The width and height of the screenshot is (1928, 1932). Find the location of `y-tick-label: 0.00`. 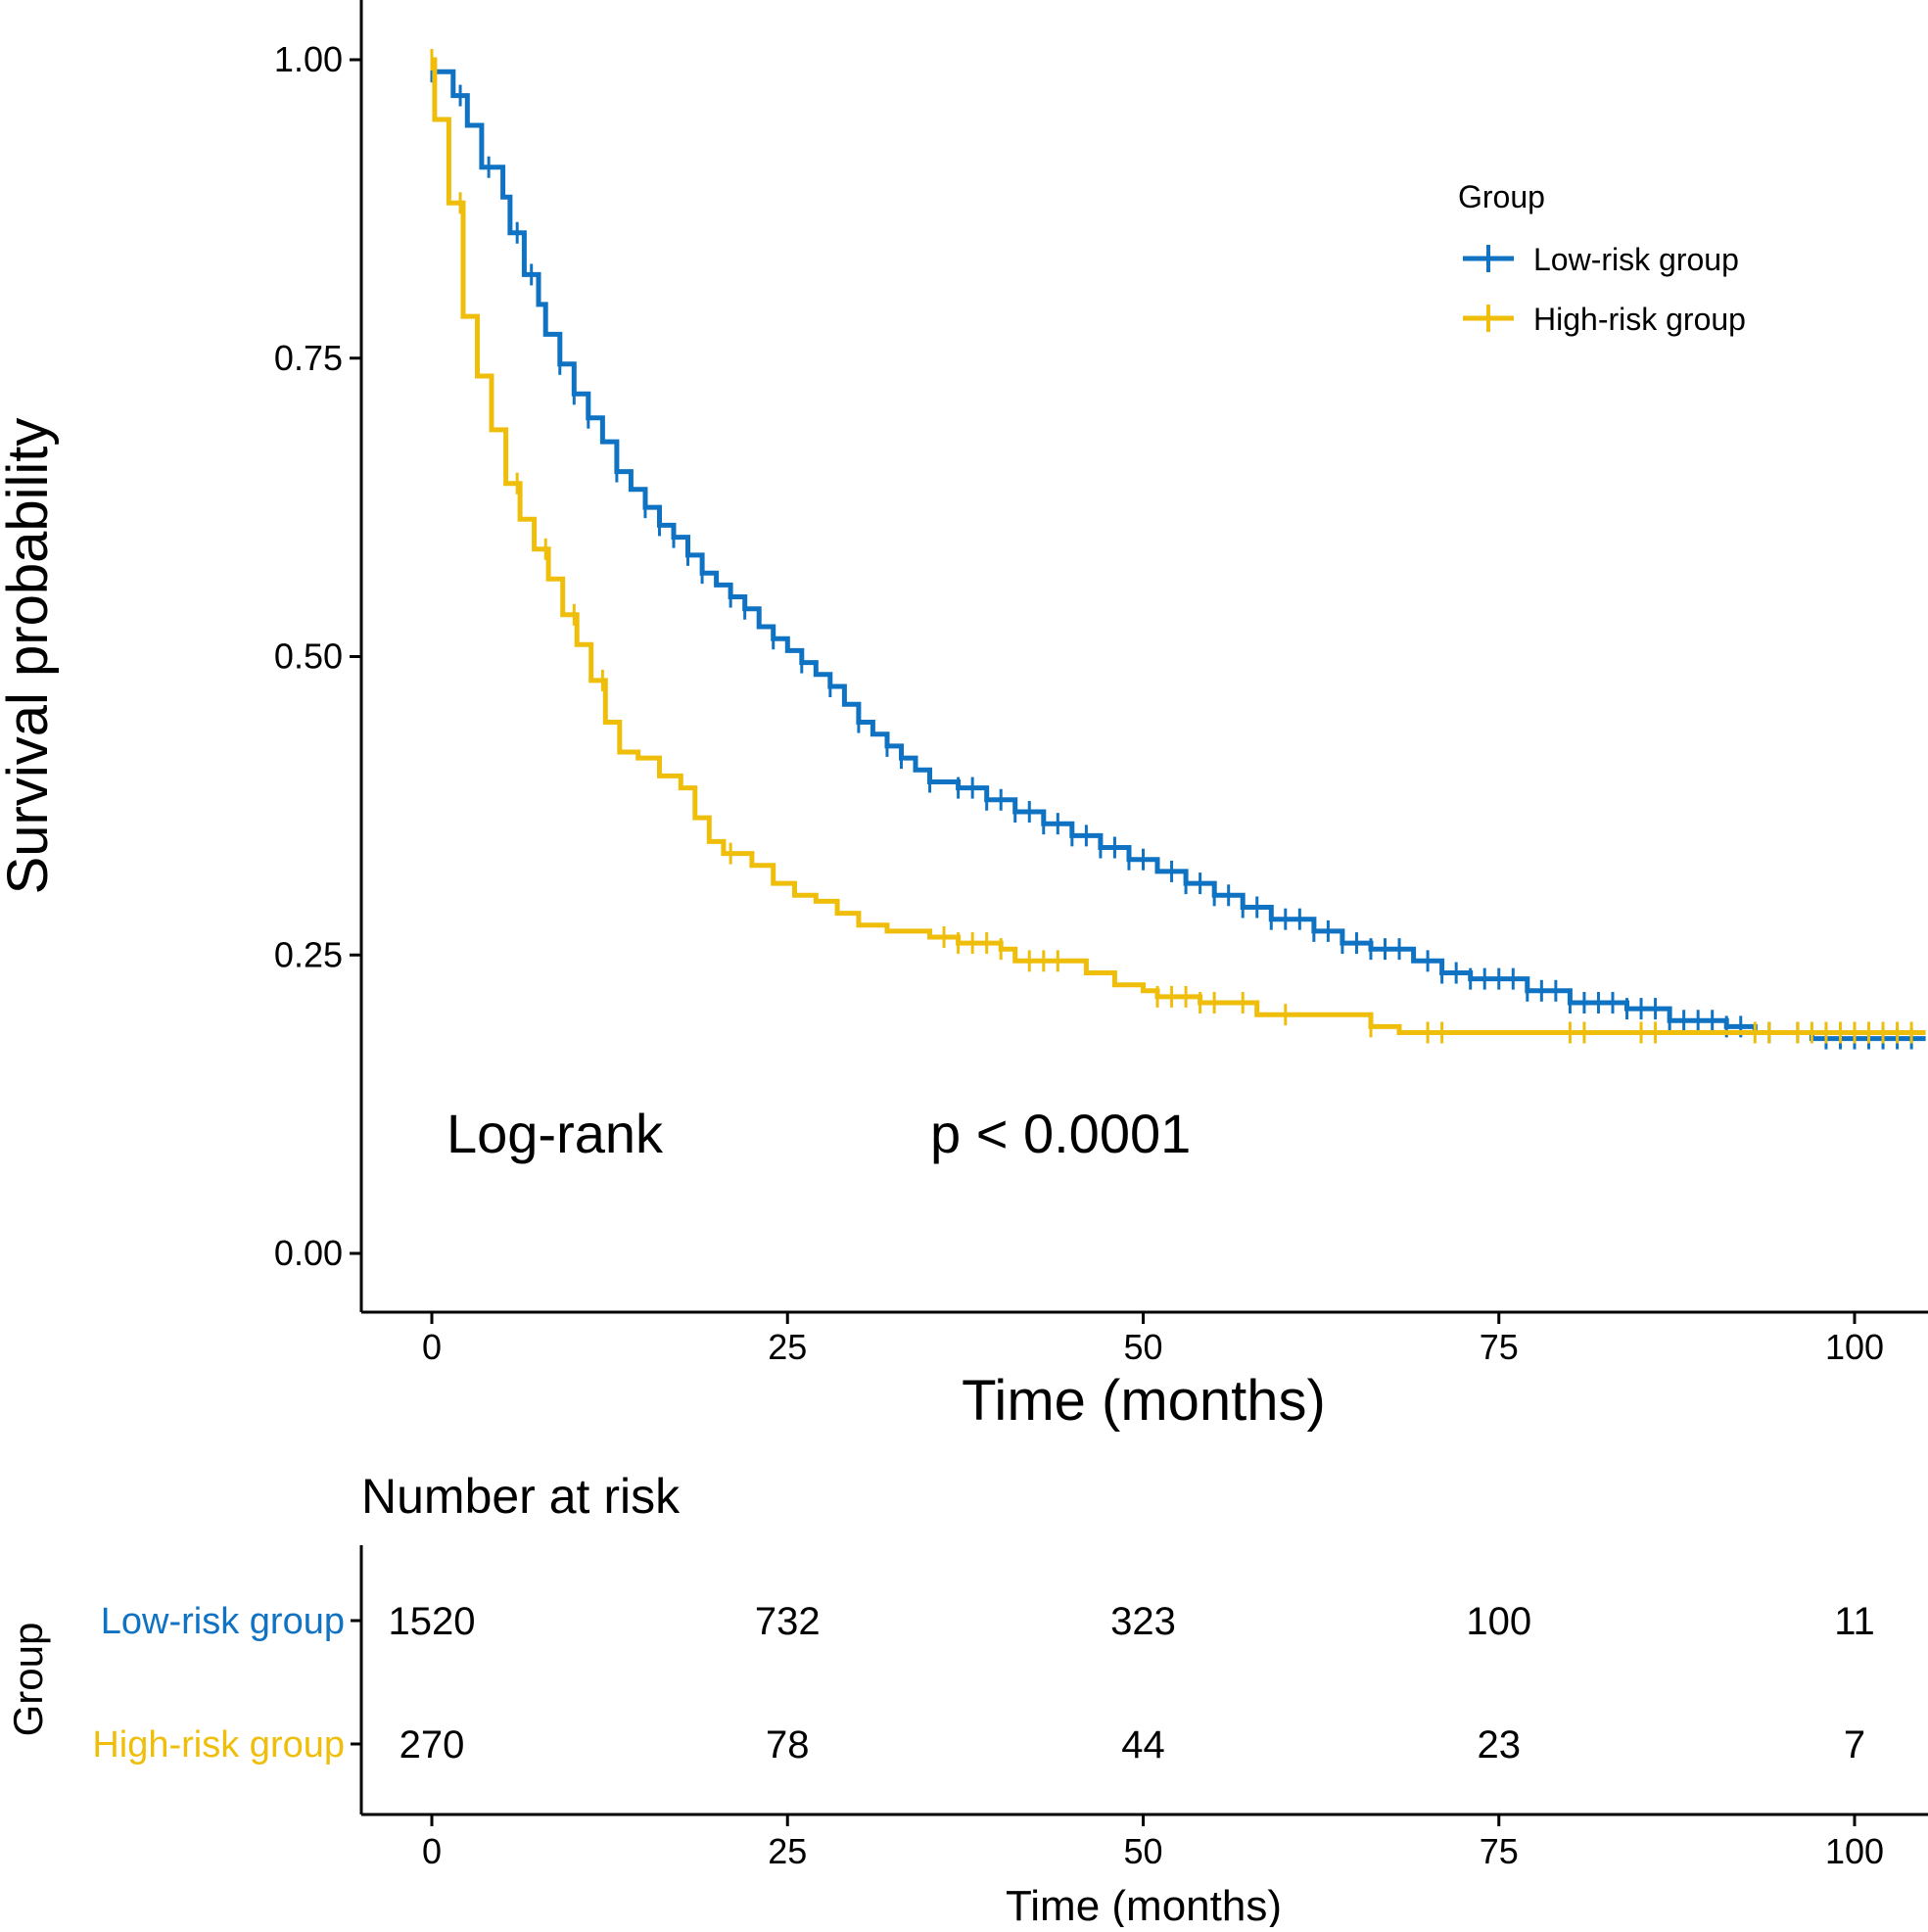

y-tick-label: 0.00 is located at coordinates (308, 1253).